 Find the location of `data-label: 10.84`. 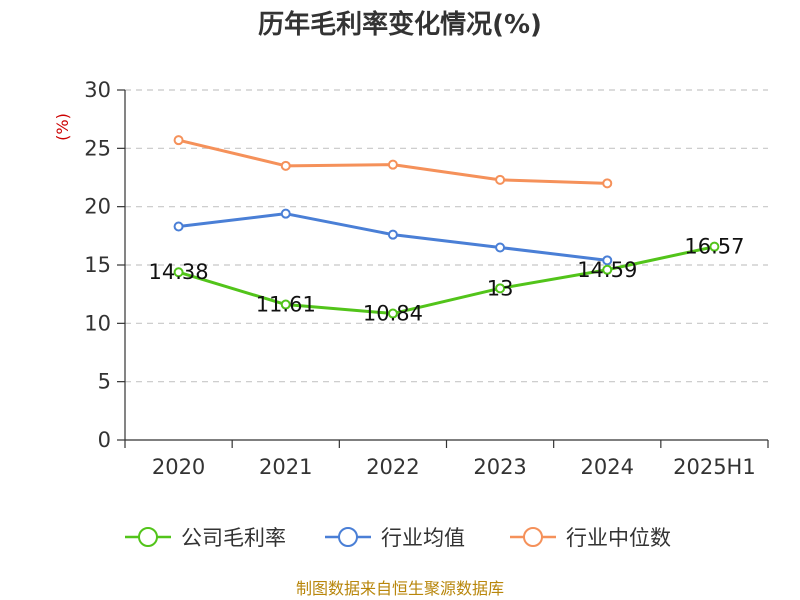

data-label: 10.84 is located at coordinates (393, 314).